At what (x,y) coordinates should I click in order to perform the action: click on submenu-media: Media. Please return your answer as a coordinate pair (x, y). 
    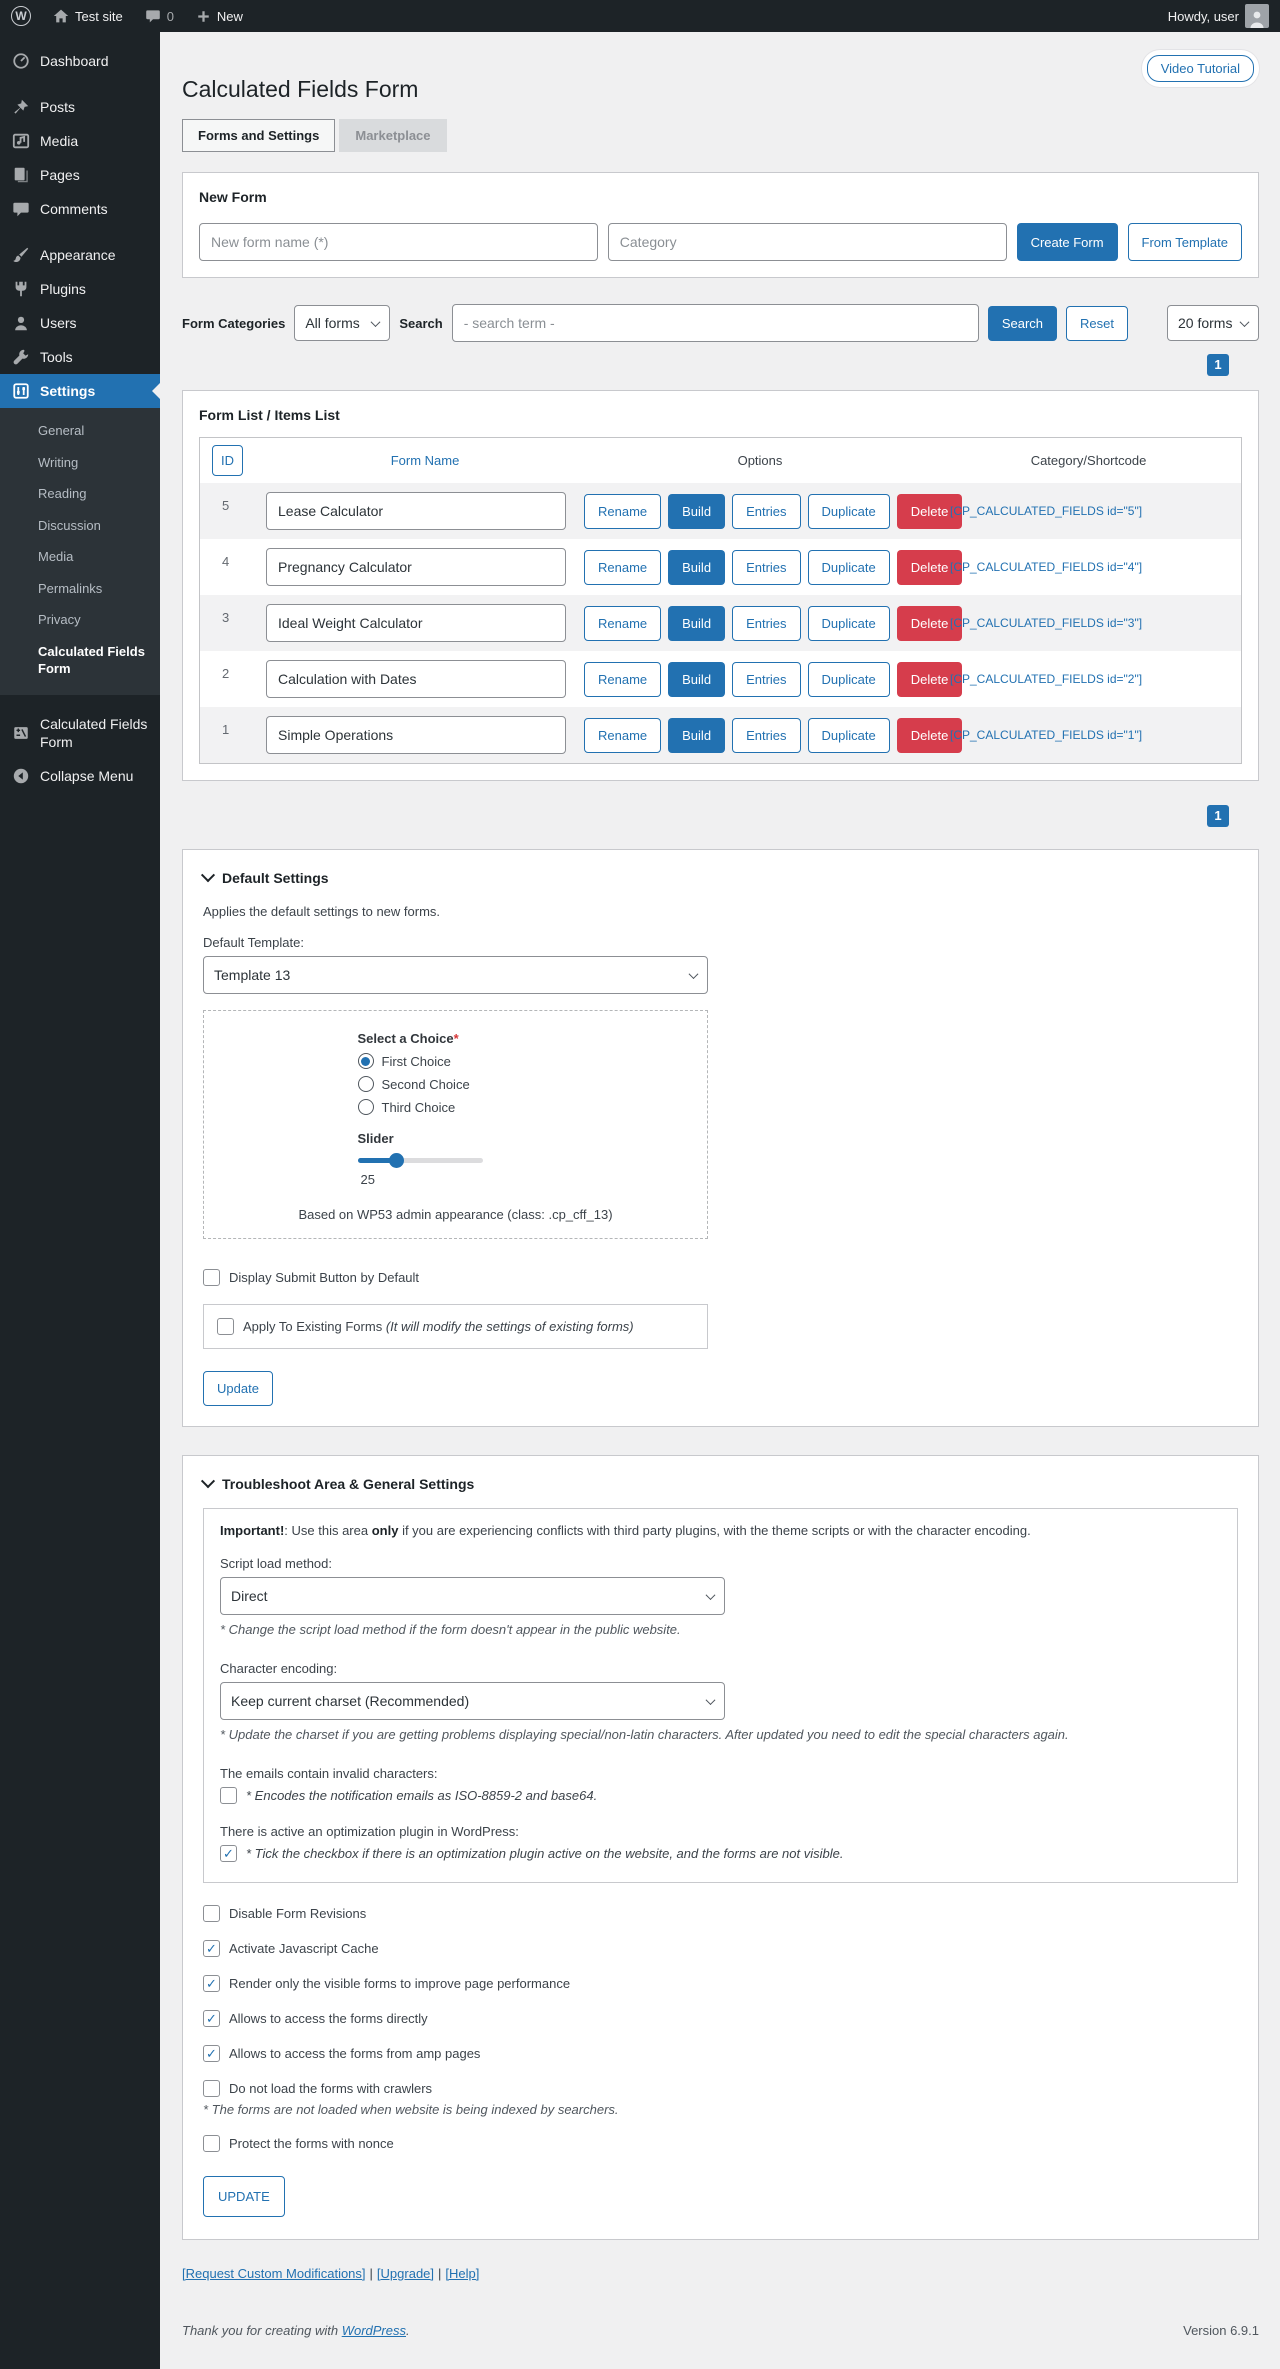
    Looking at the image, I should click on (56, 557).